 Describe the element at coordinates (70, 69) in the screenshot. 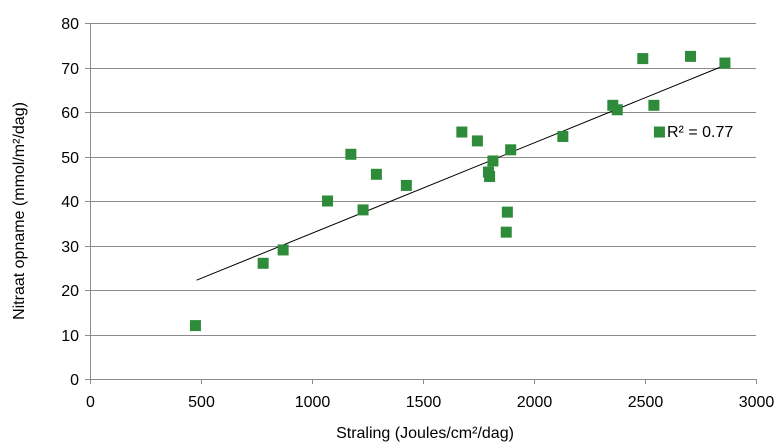

I see `y-tick-label: 70` at that location.